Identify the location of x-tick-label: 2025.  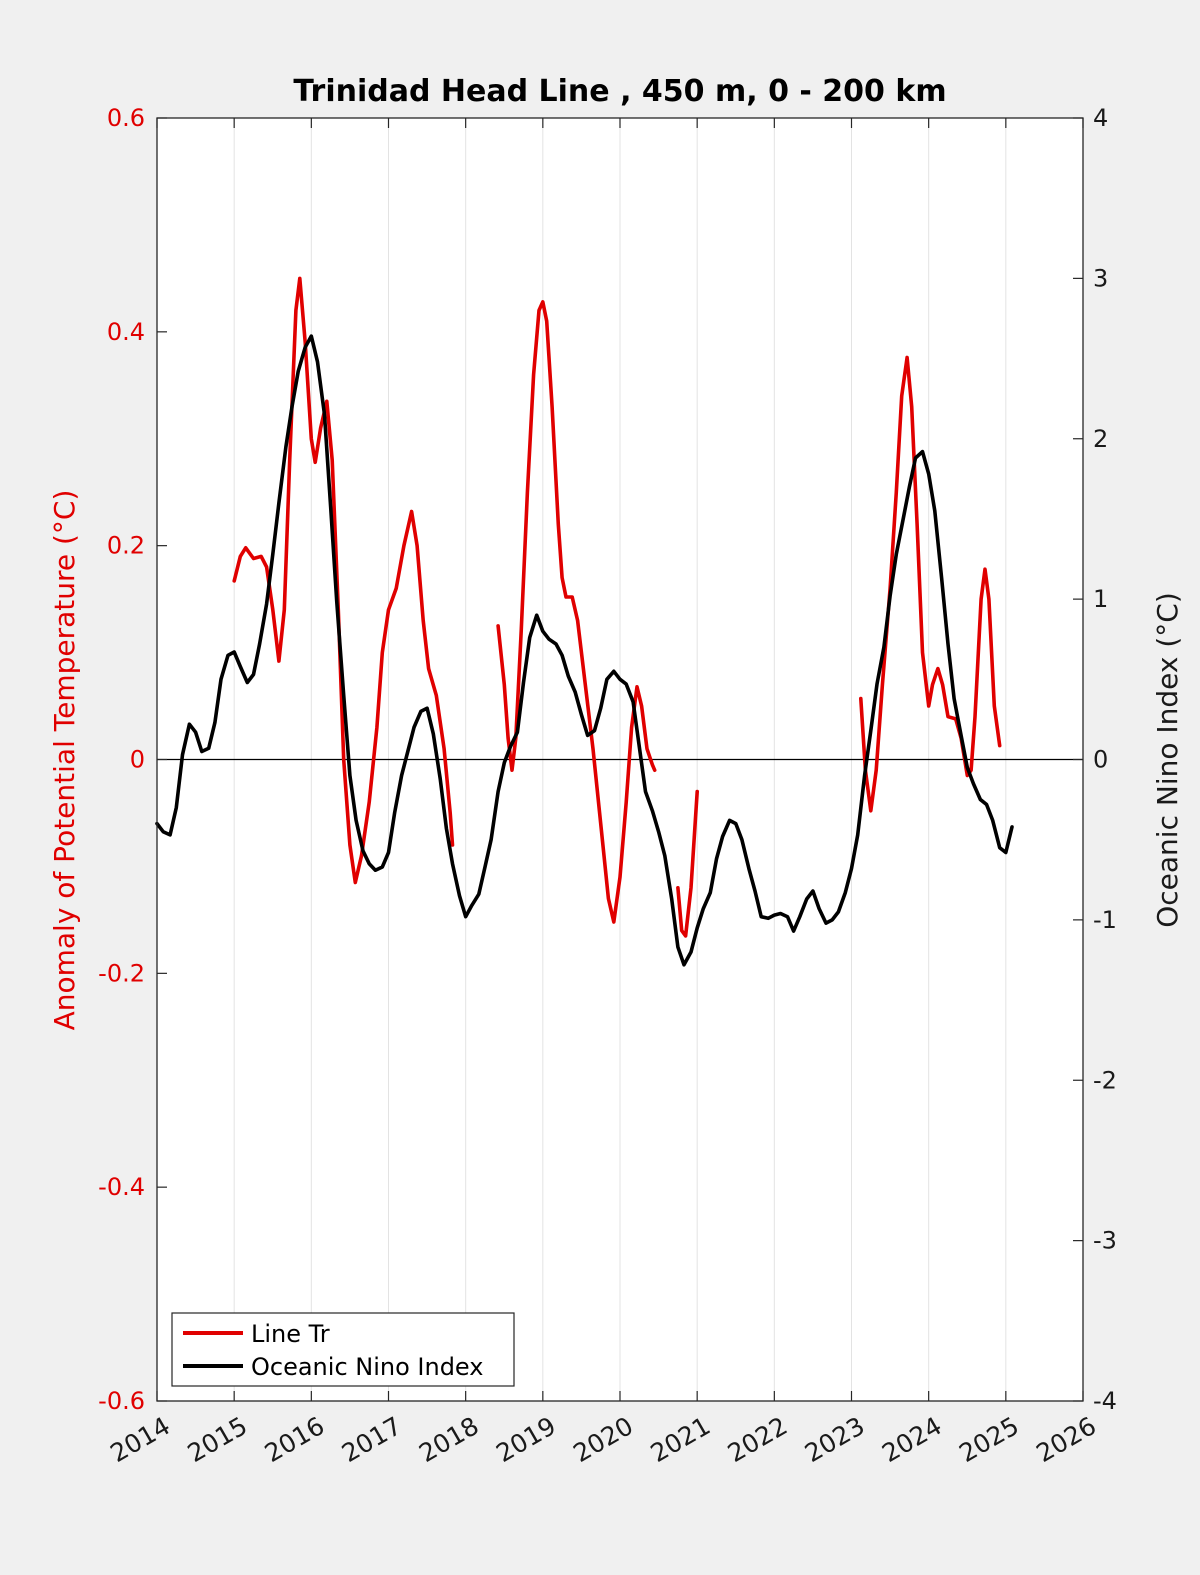
(989, 1439).